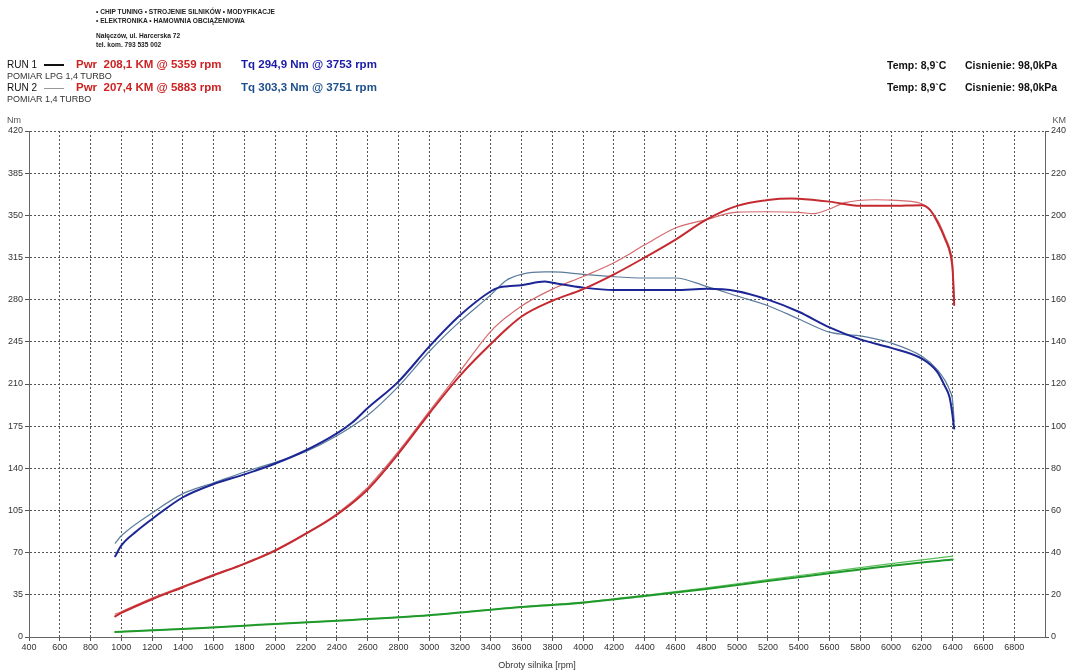  Describe the element at coordinates (798, 646) in the screenshot. I see `x-tick-label: 5400` at that location.